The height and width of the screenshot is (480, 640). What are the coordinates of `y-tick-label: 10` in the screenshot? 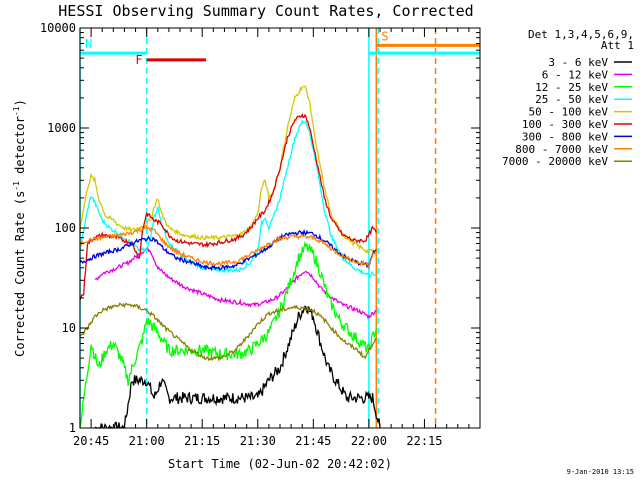 It's located at (69, 328).